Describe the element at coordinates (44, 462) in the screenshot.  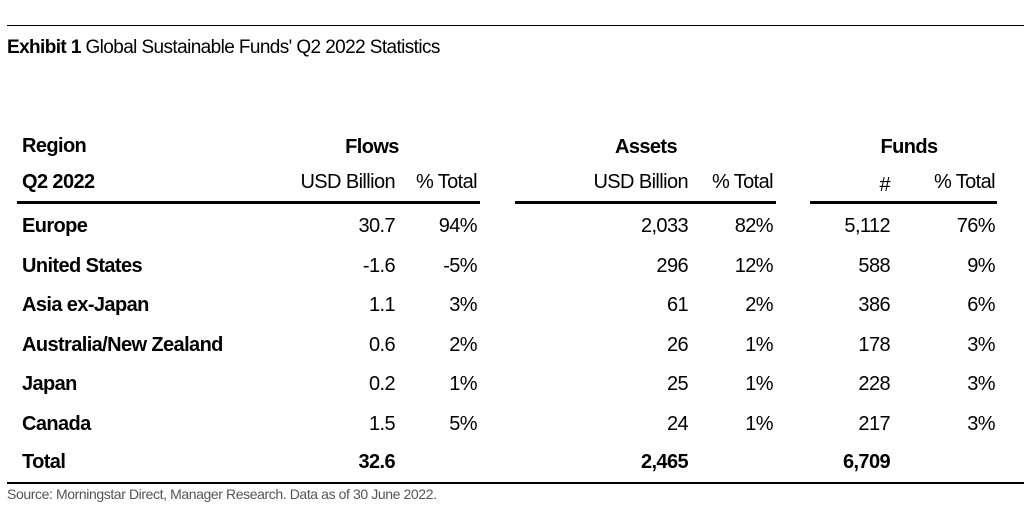
I see `total-label: Total` at that location.